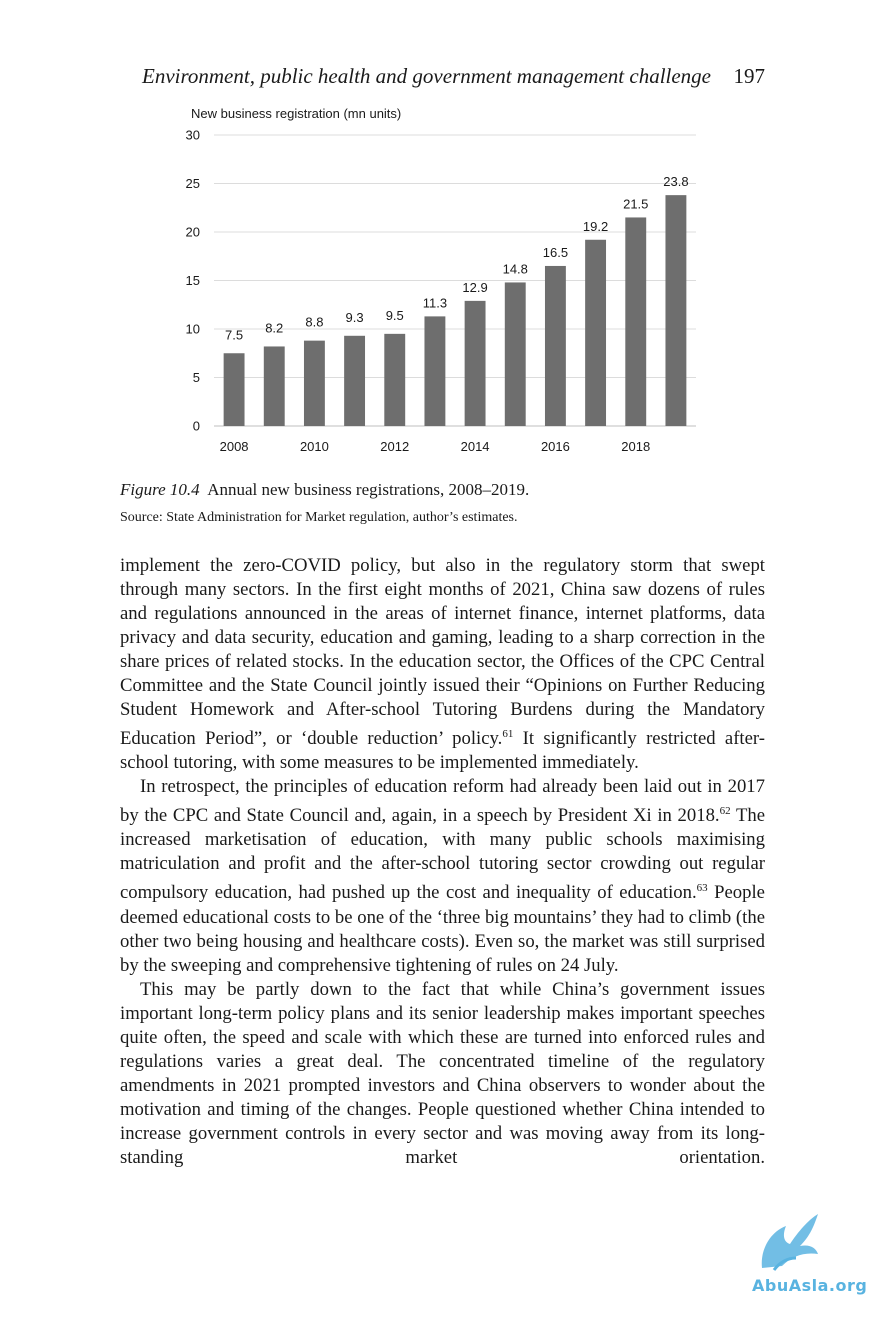 This screenshot has width=885, height=1327. What do you see at coordinates (193, 329) in the screenshot?
I see `y-tick-label: 10` at bounding box center [193, 329].